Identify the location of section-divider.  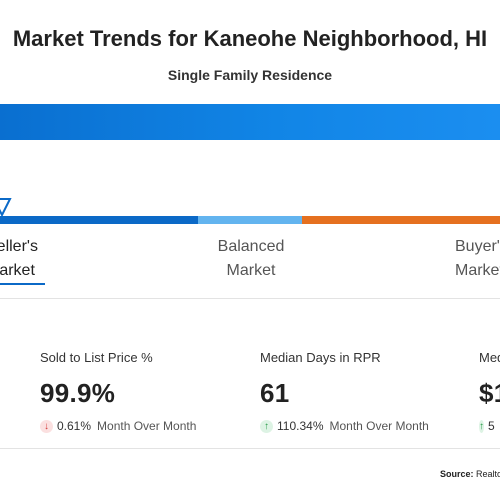
(250, 298).